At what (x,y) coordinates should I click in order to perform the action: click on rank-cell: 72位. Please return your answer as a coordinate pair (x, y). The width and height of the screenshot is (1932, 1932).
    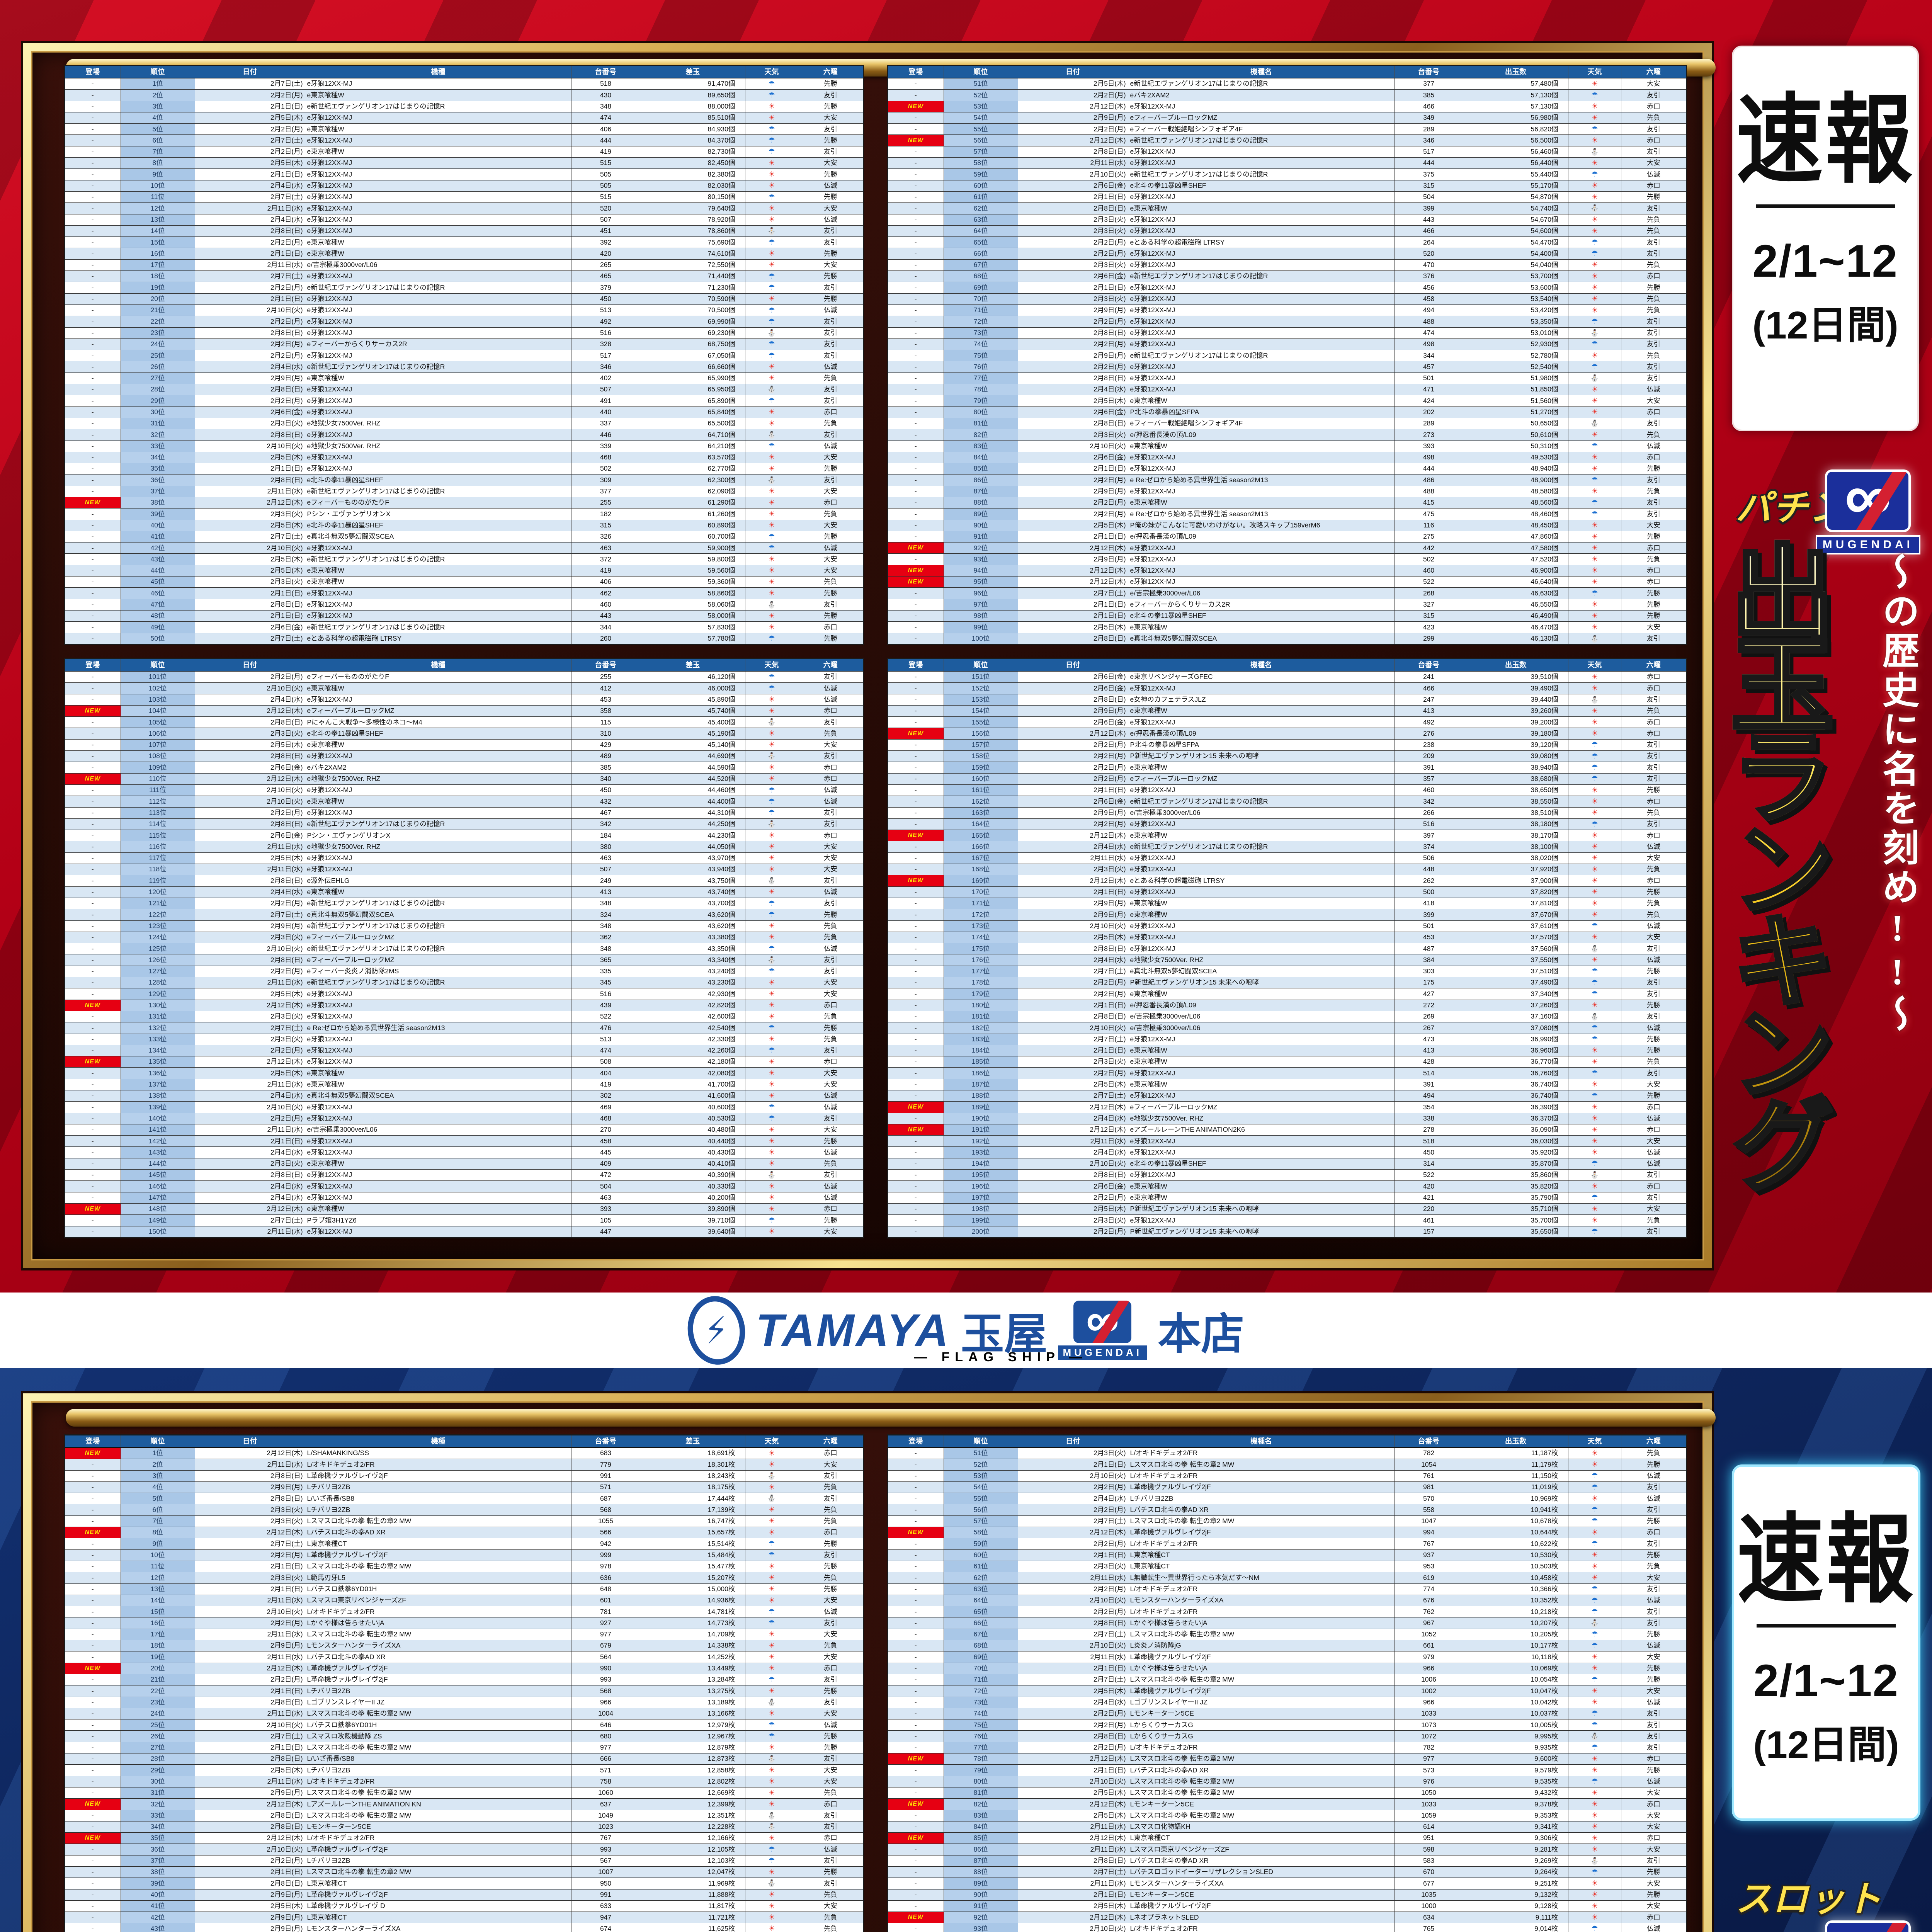
    Looking at the image, I should click on (981, 1691).